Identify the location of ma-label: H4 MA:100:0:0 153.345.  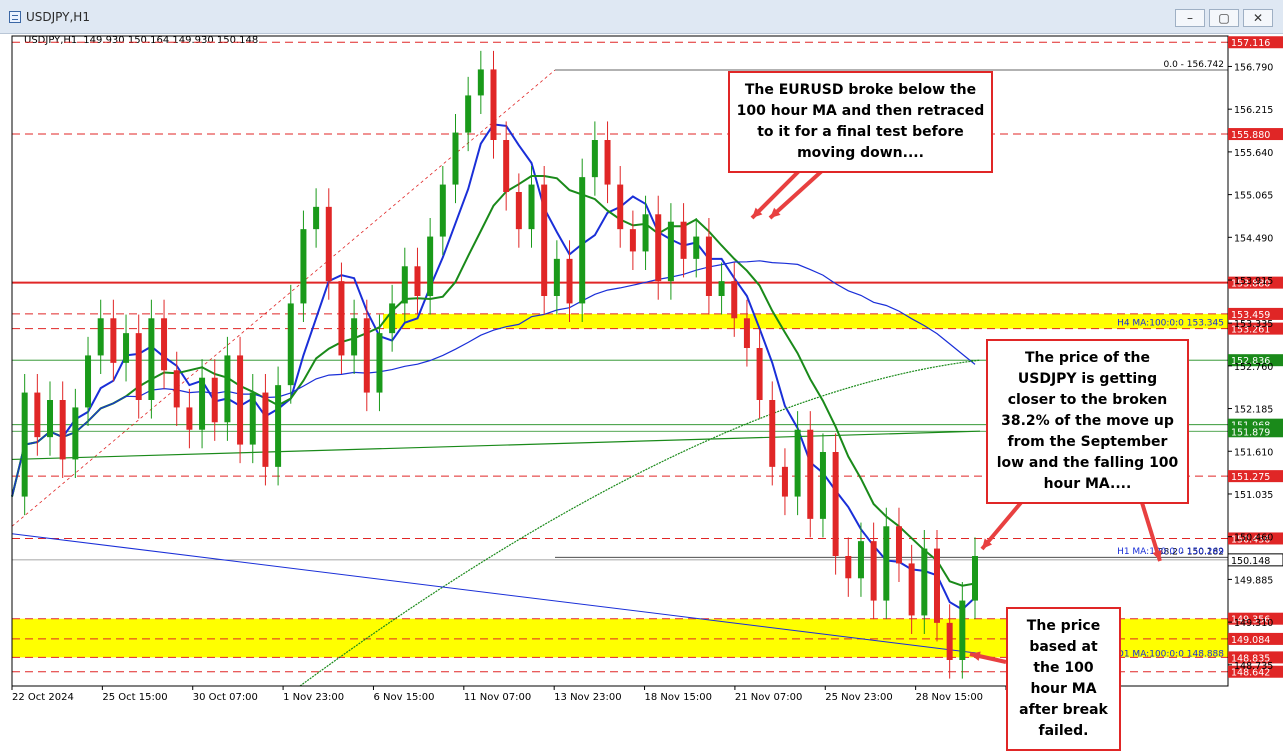
(1170, 323).